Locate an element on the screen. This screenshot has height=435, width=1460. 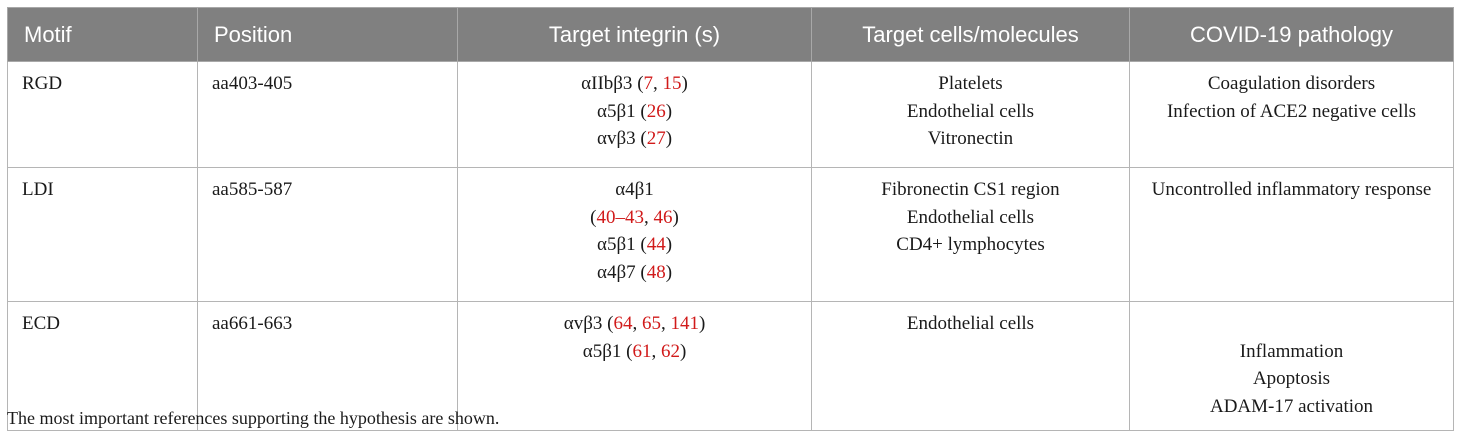
cell-target-integrin: αIIbβ3 (7, 15) α5β1 (26) αvβ3 (27) is located at coordinates (634, 114).